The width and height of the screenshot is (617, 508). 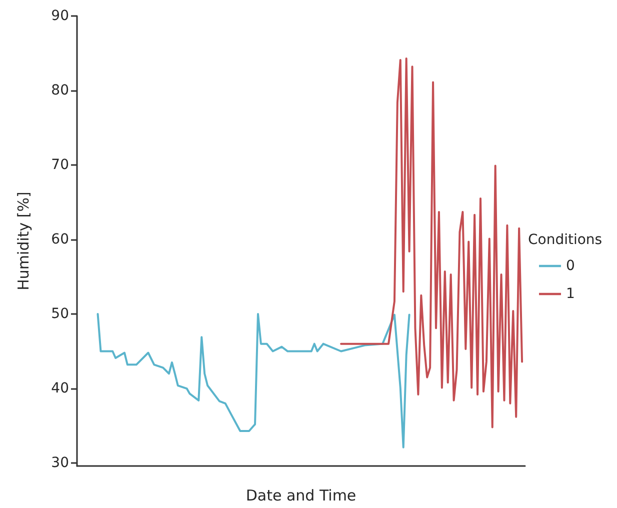 I want to click on x-axis-title: Date and Time, so click(x=301, y=495).